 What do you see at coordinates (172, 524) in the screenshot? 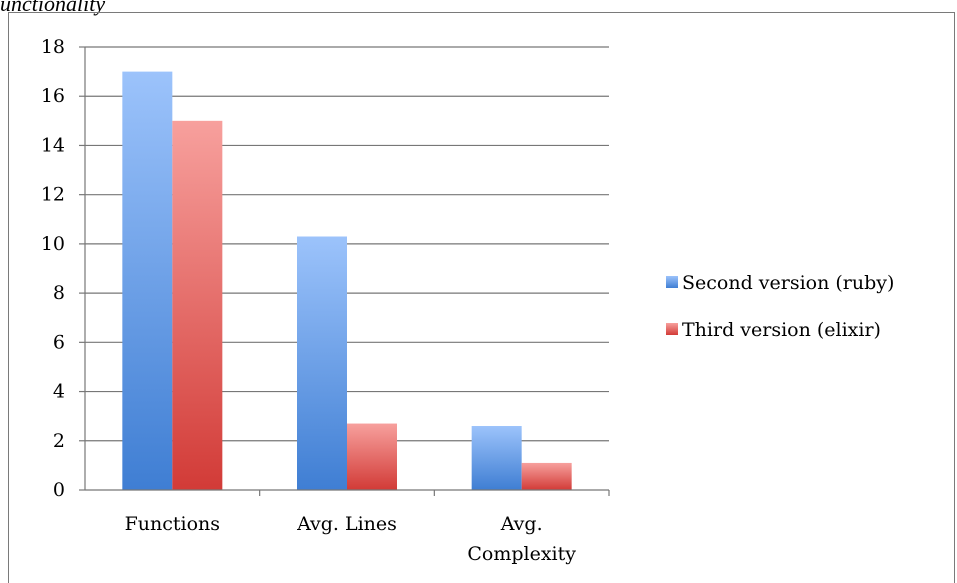
I see `x-category-label: Functions` at bounding box center [172, 524].